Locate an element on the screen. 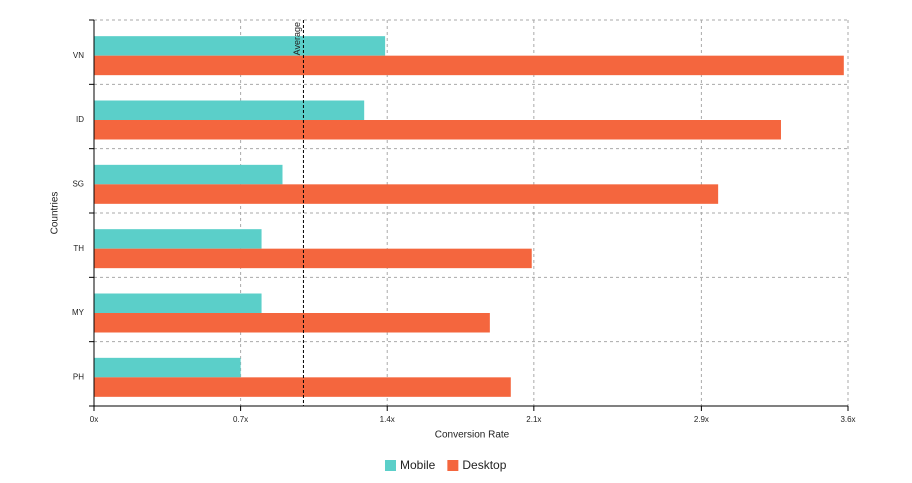  x-tick-label: 3.6x is located at coordinates (847, 419).